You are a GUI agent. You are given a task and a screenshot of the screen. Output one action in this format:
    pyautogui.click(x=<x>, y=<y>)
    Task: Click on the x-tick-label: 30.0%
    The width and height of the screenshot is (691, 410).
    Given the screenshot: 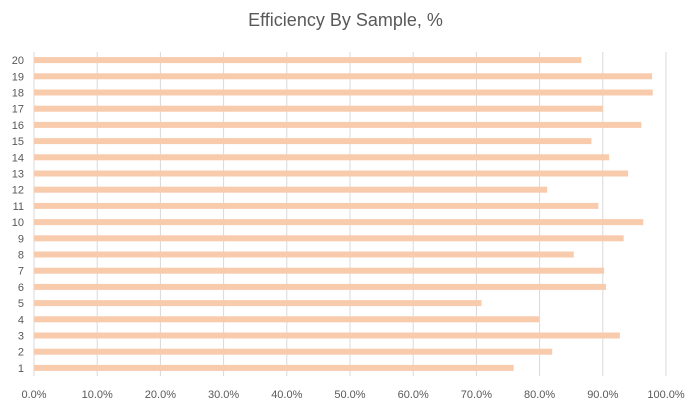 What is the action you would take?
    pyautogui.click(x=223, y=395)
    